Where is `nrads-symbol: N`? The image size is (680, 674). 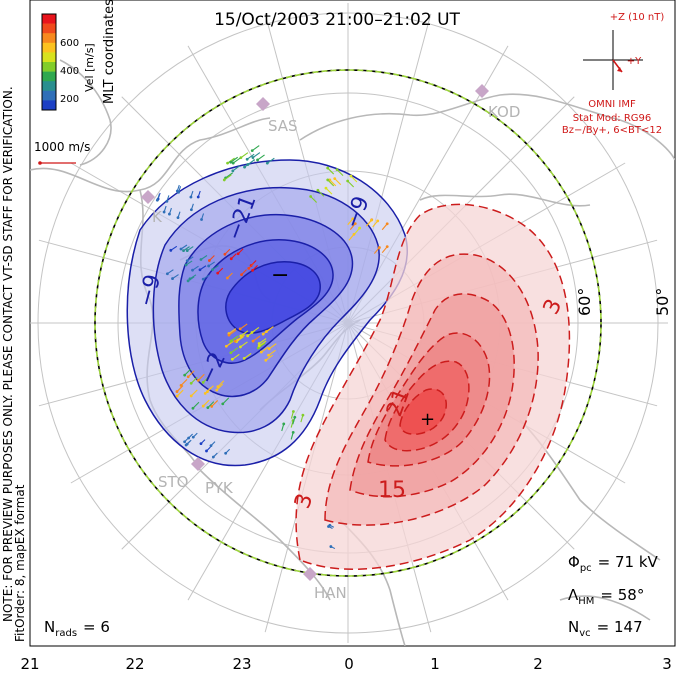 nrads-symbol: N is located at coordinates (49, 627).